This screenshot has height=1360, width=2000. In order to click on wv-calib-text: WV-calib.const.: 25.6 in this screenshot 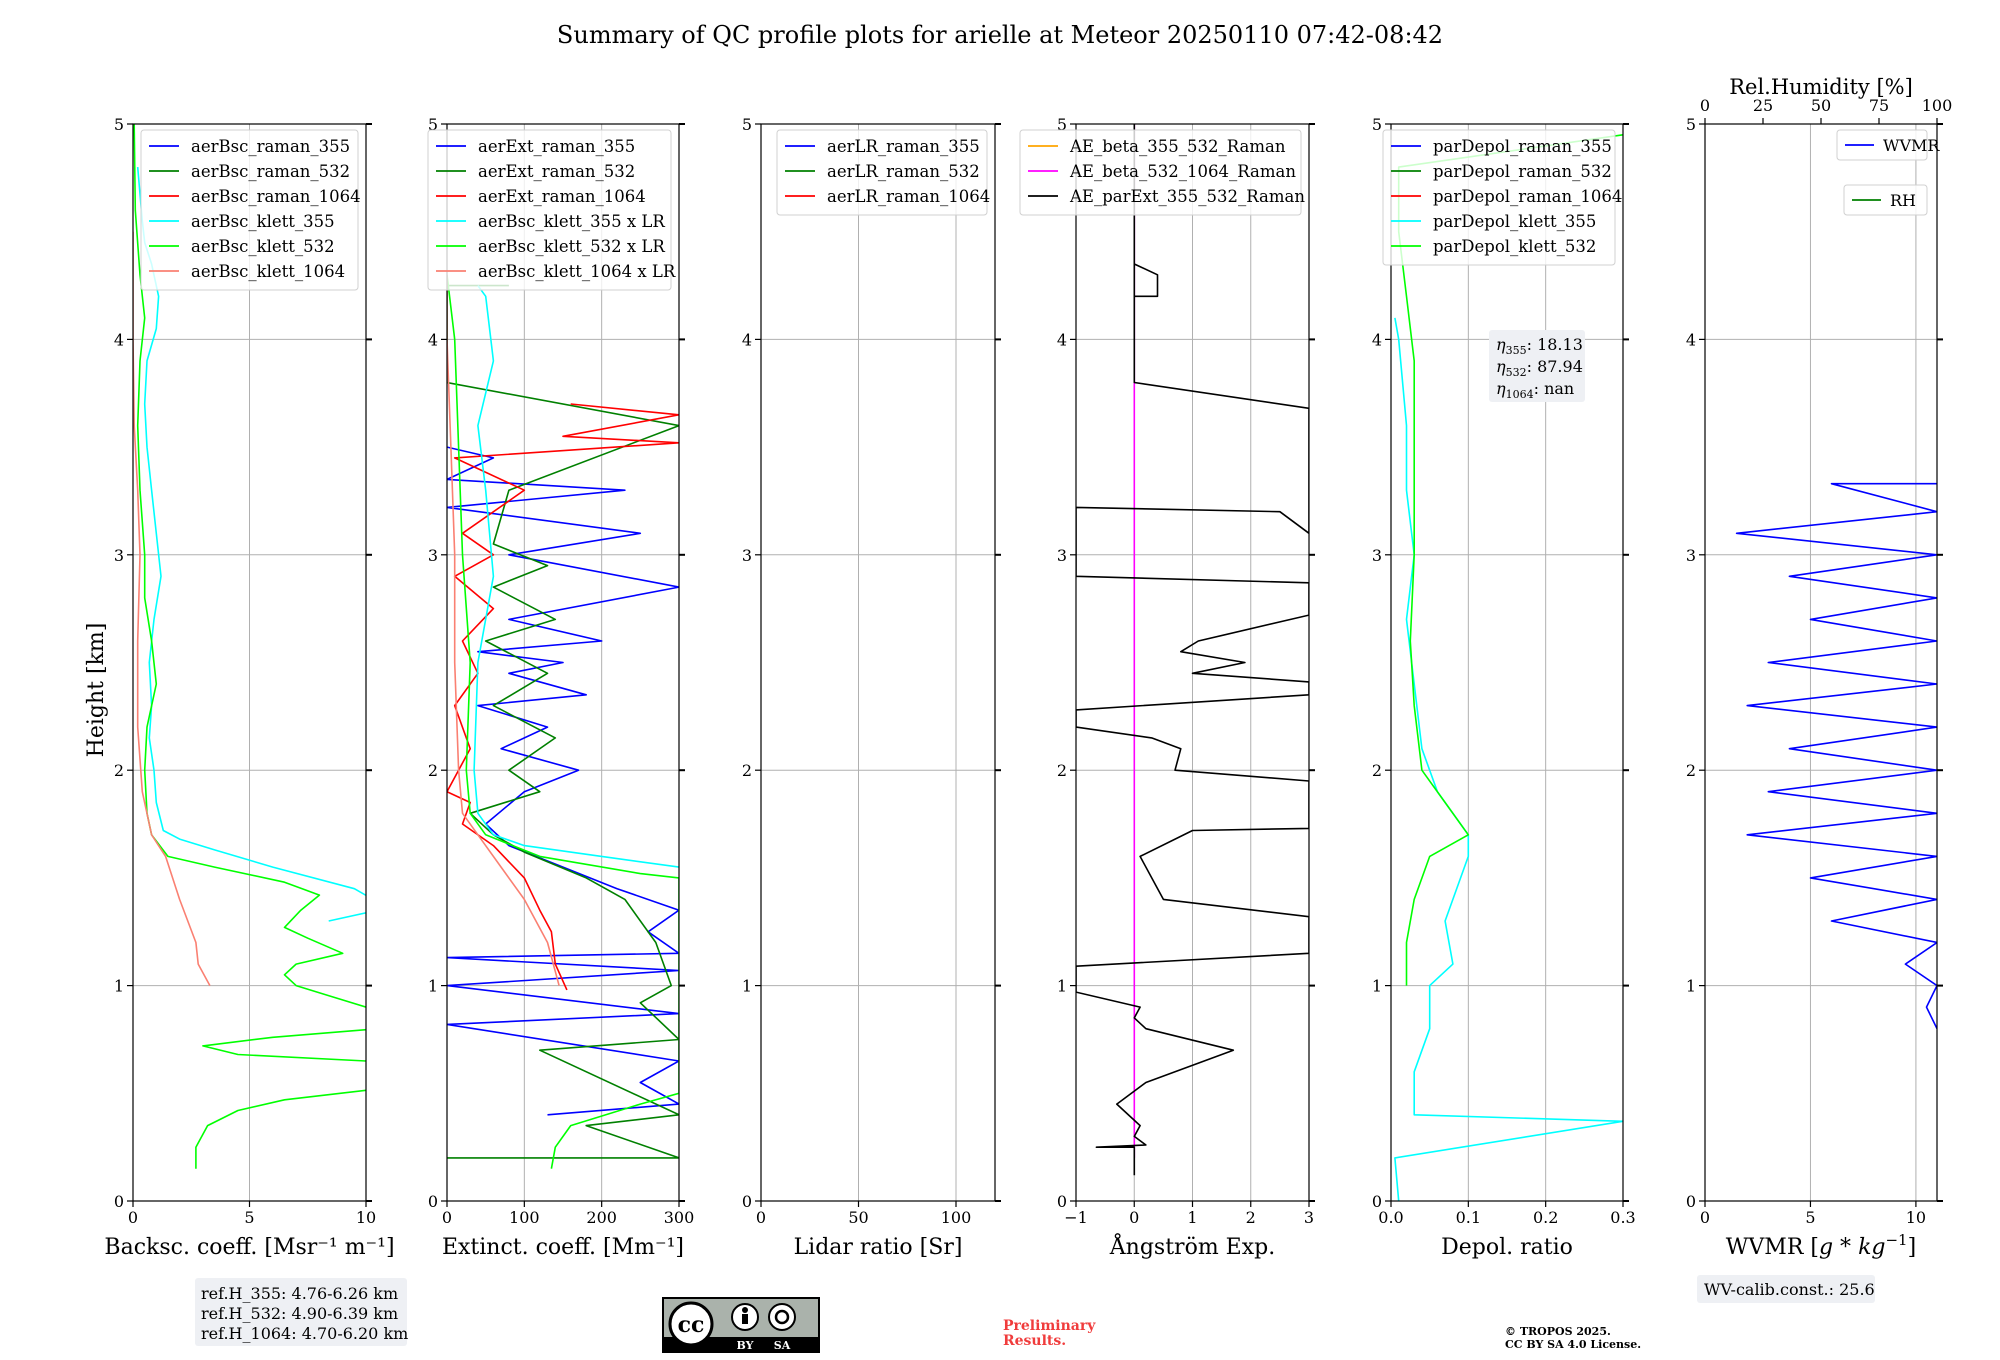, I will do `click(1789, 1289)`.